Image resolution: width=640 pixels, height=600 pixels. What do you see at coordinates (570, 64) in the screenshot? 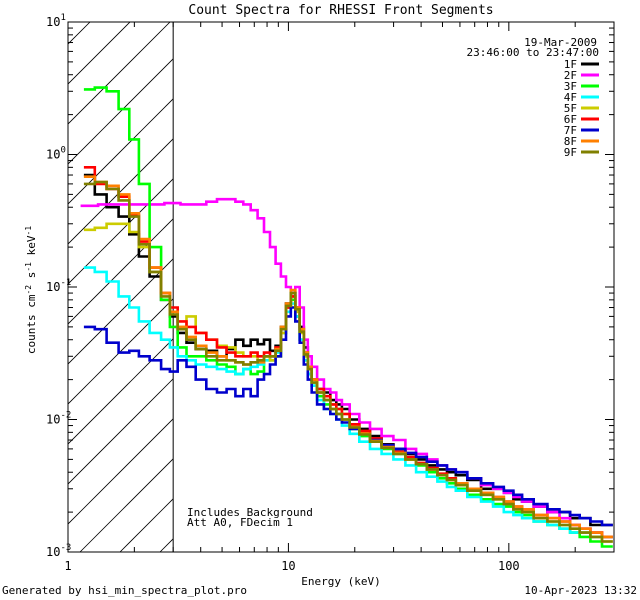
I see `legend-label-1F: 1F` at bounding box center [570, 64].